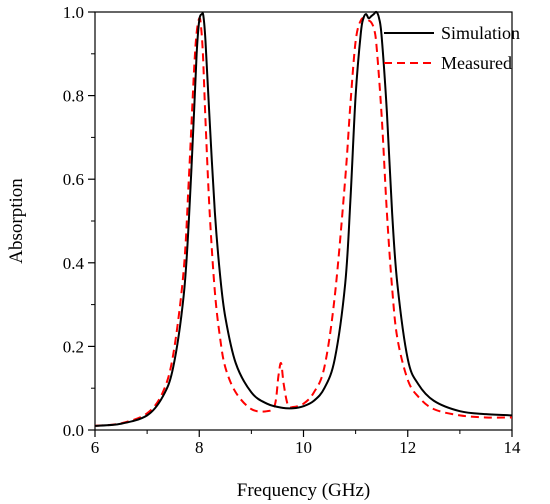 This screenshot has width=550, height=504. What do you see at coordinates (407, 447) in the screenshot?
I see `x-tick-label: 12` at bounding box center [407, 447].